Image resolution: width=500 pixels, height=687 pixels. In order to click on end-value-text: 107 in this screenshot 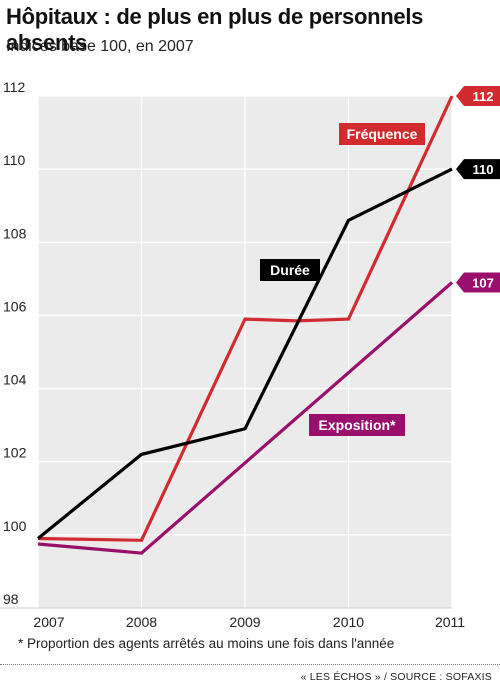, I will do `click(483, 283)`.